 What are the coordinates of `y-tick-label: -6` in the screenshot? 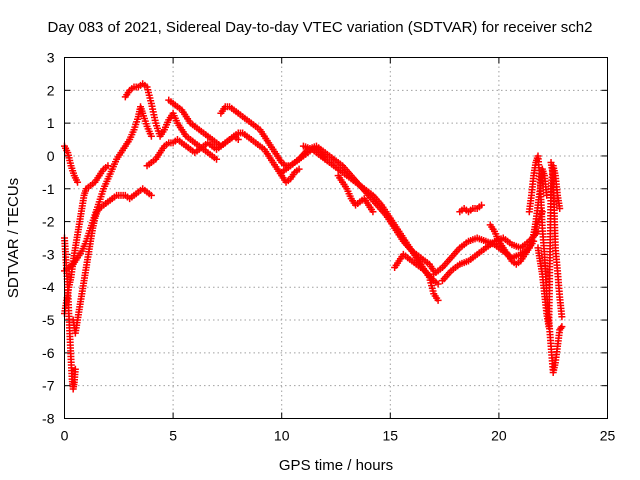 It's located at (48, 353).